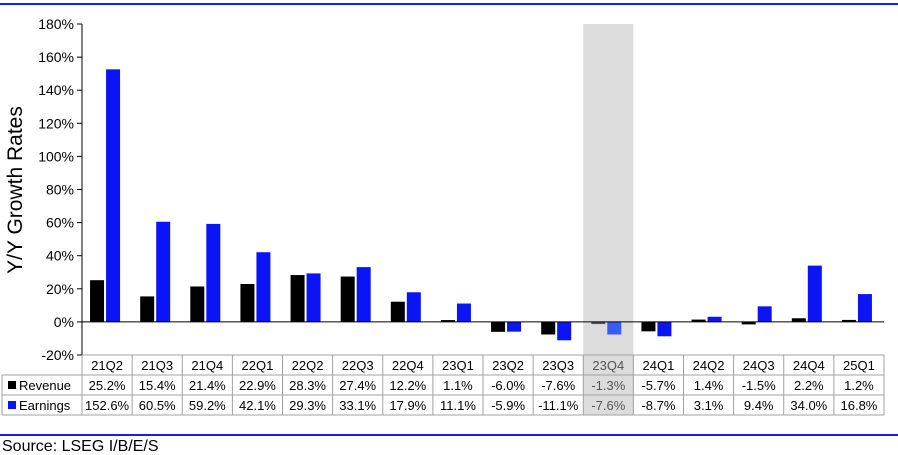 The height and width of the screenshot is (455, 898). What do you see at coordinates (147, 309) in the screenshot?
I see `bar-revenue-21Q3` at bounding box center [147, 309].